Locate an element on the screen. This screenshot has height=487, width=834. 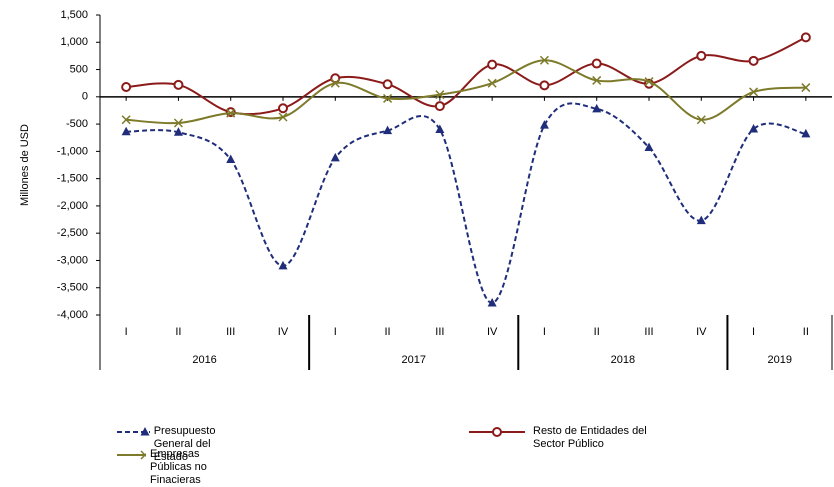
group-label: 2018 is located at coordinates (623, 360).